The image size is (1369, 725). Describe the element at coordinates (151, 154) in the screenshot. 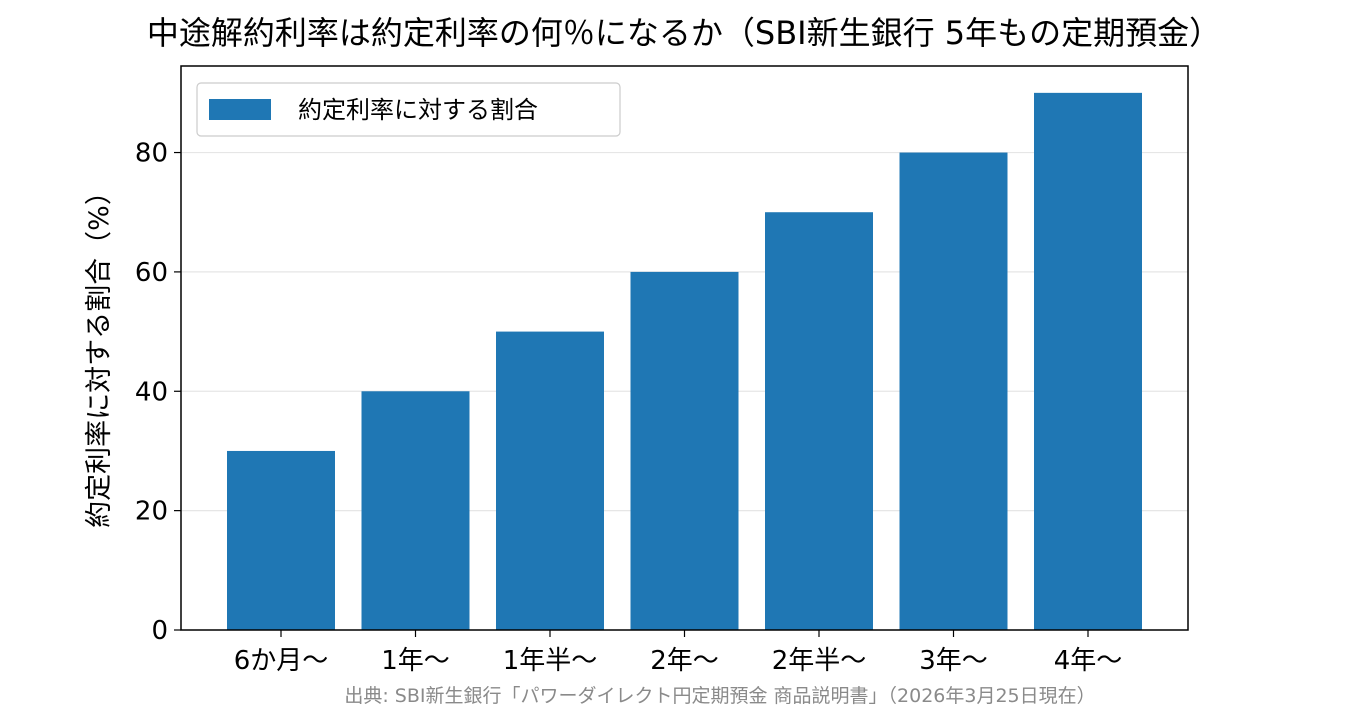

I see `y-tick-label: 80` at that location.